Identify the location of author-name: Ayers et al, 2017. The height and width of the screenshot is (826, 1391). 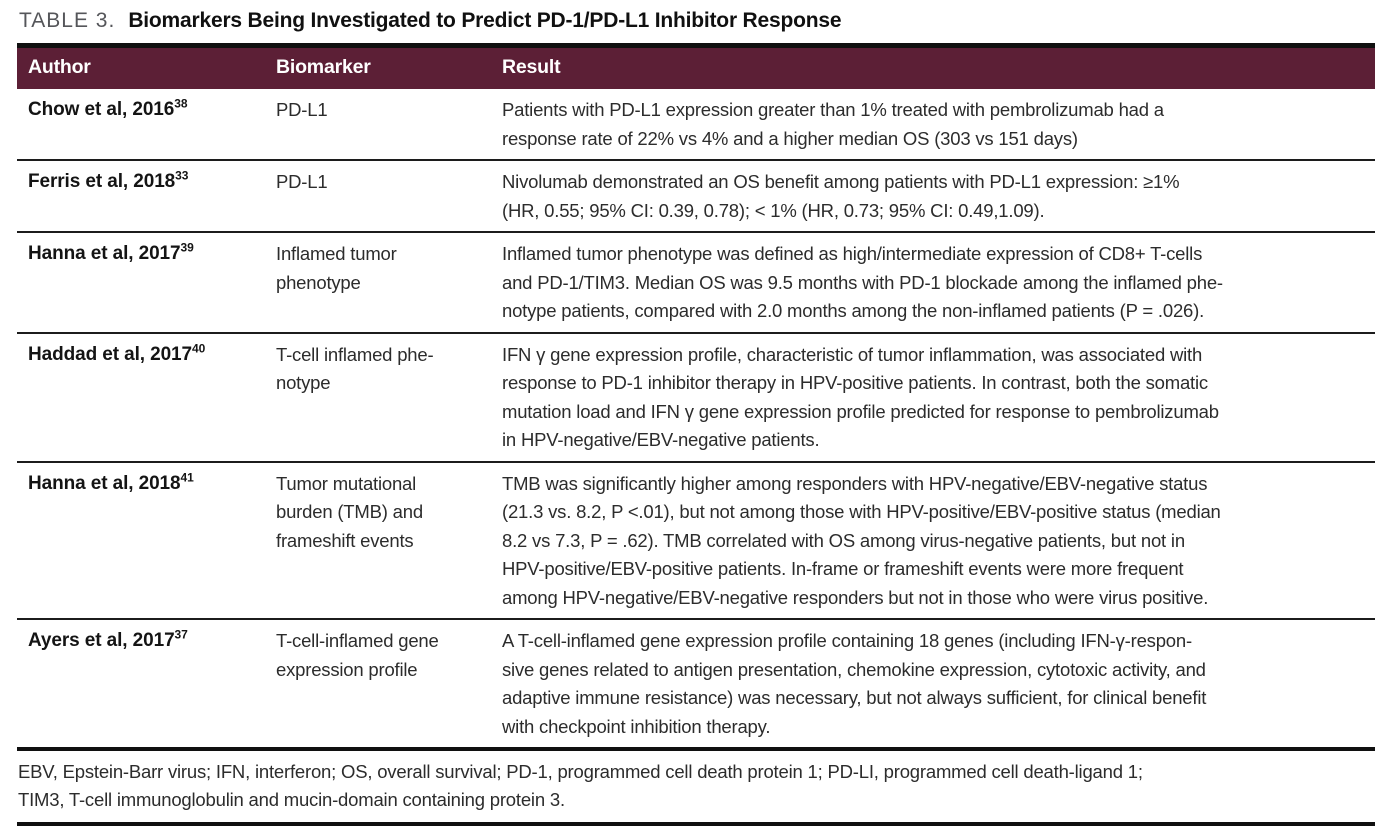
(101, 640).